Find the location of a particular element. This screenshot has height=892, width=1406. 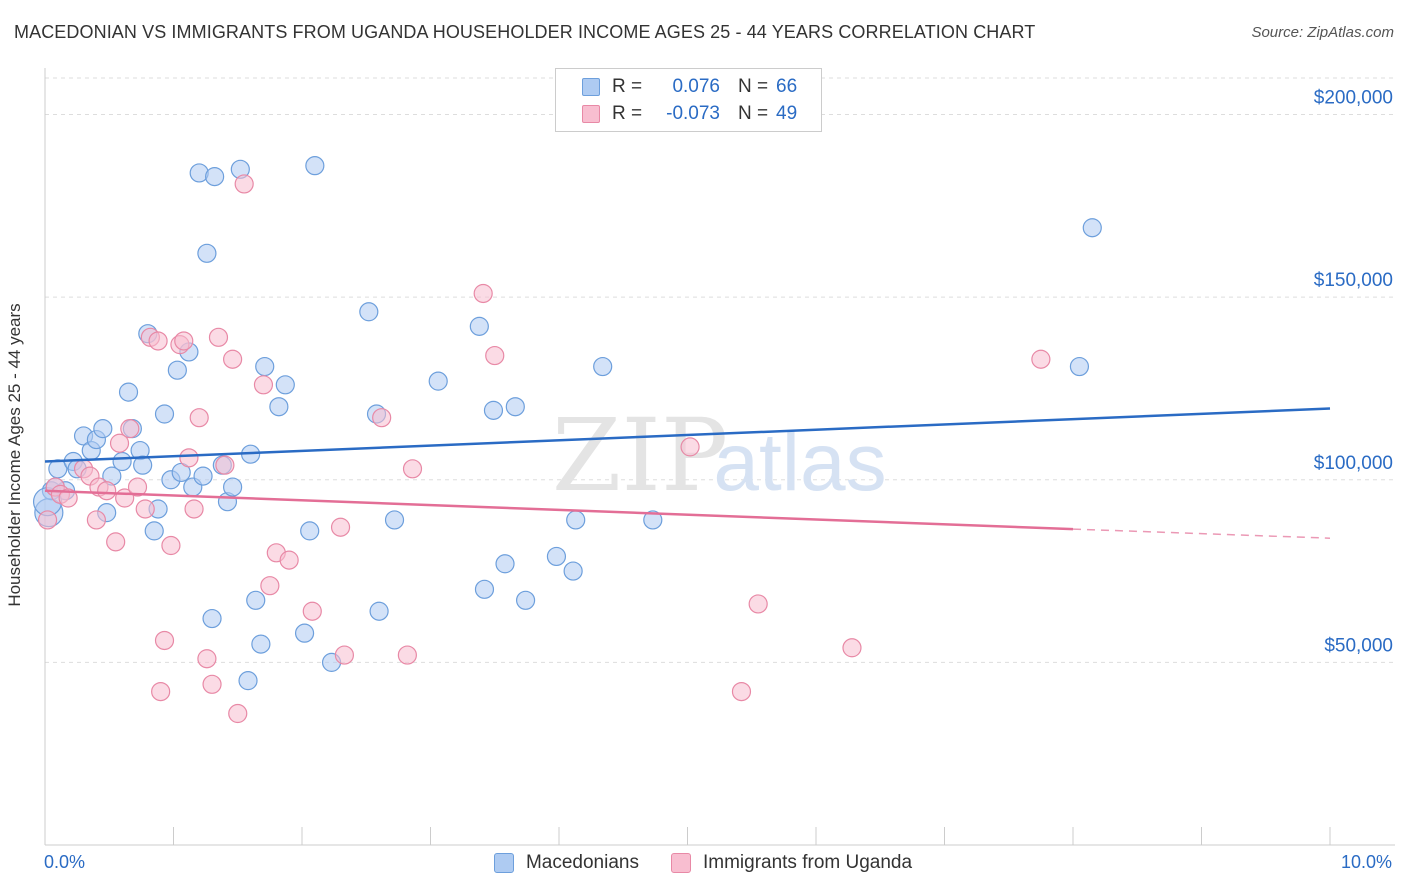

legend-label-uganda: Immigrants from Uganda is located at coordinates (807, 862).